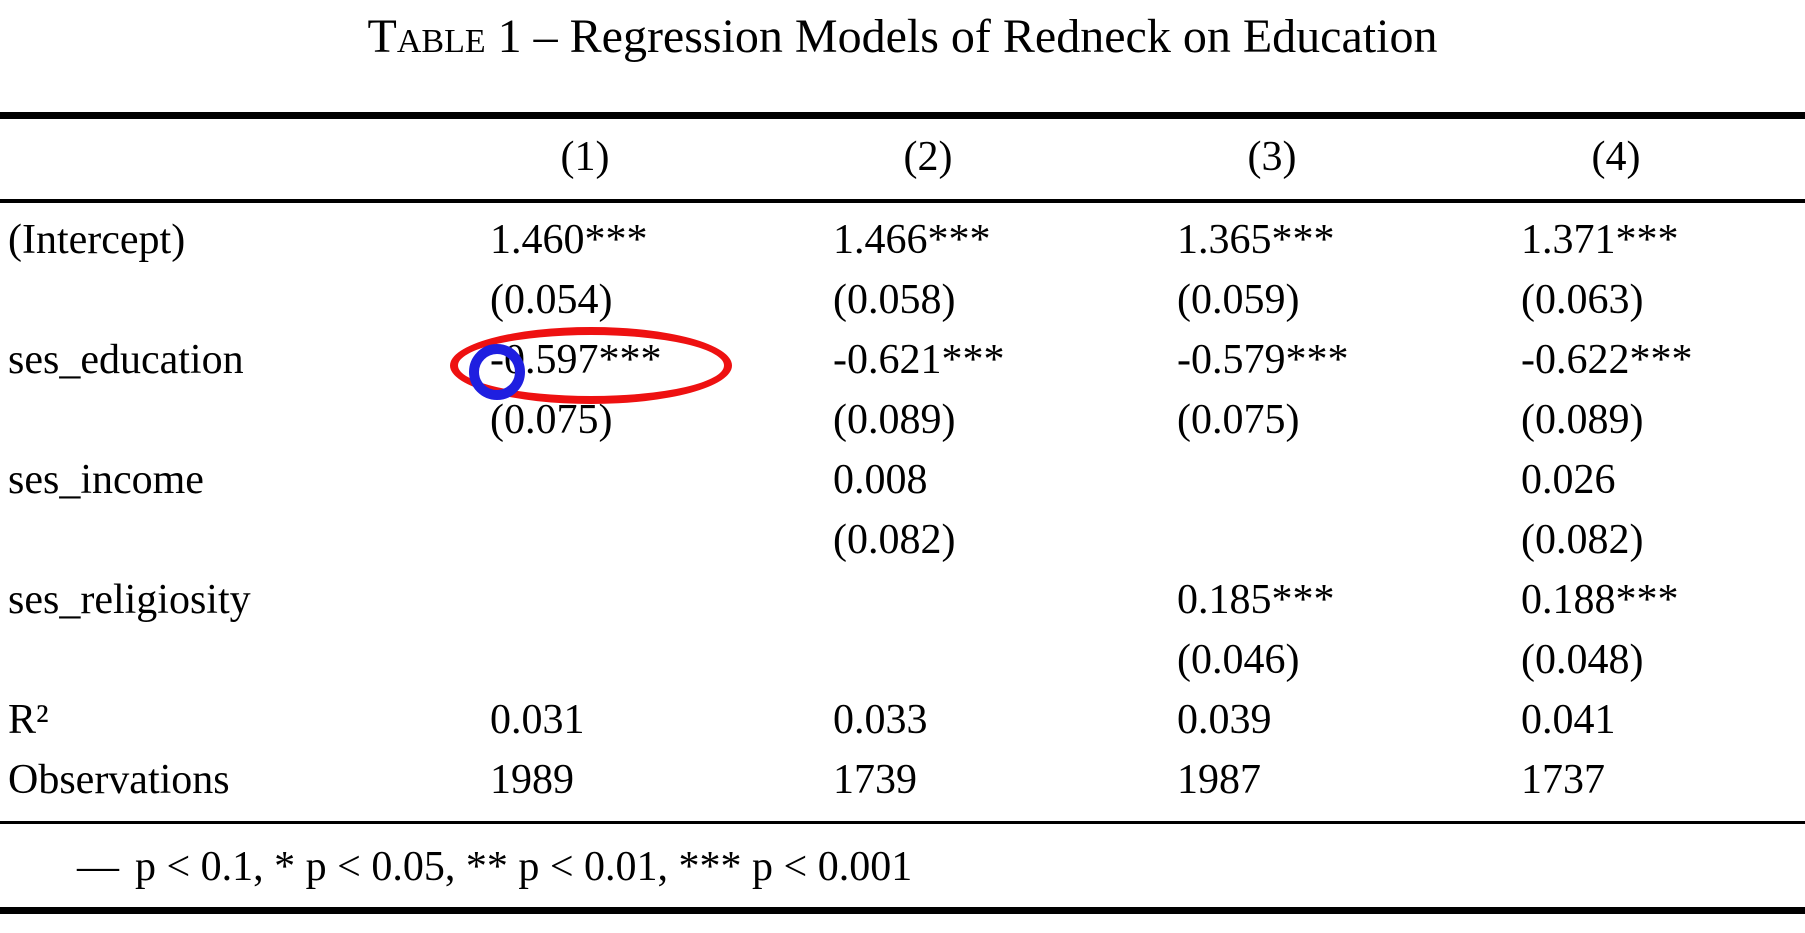 The image size is (1805, 933). I want to click on cell: -0.621***, so click(919, 360).